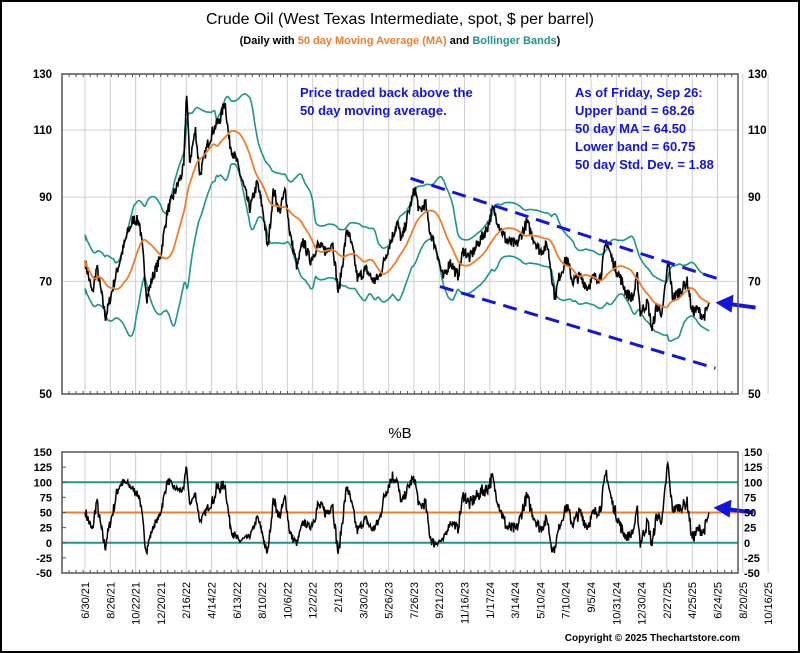  Describe the element at coordinates (752, 574) in the screenshot. I see `percent-b-tick-label-right: -50` at that location.